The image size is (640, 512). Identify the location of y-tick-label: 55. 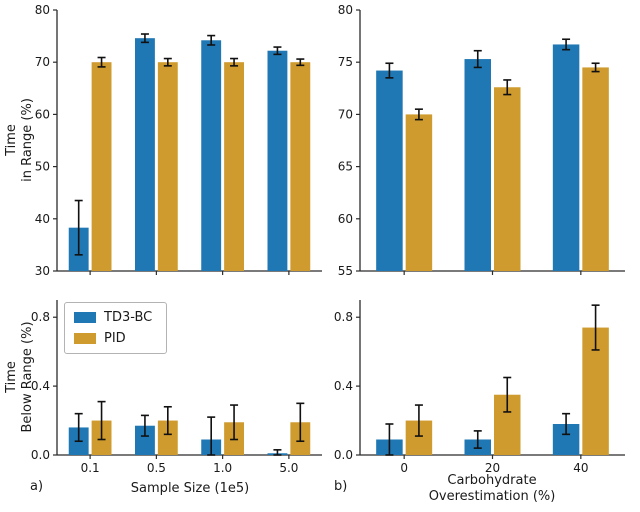
(345, 271).